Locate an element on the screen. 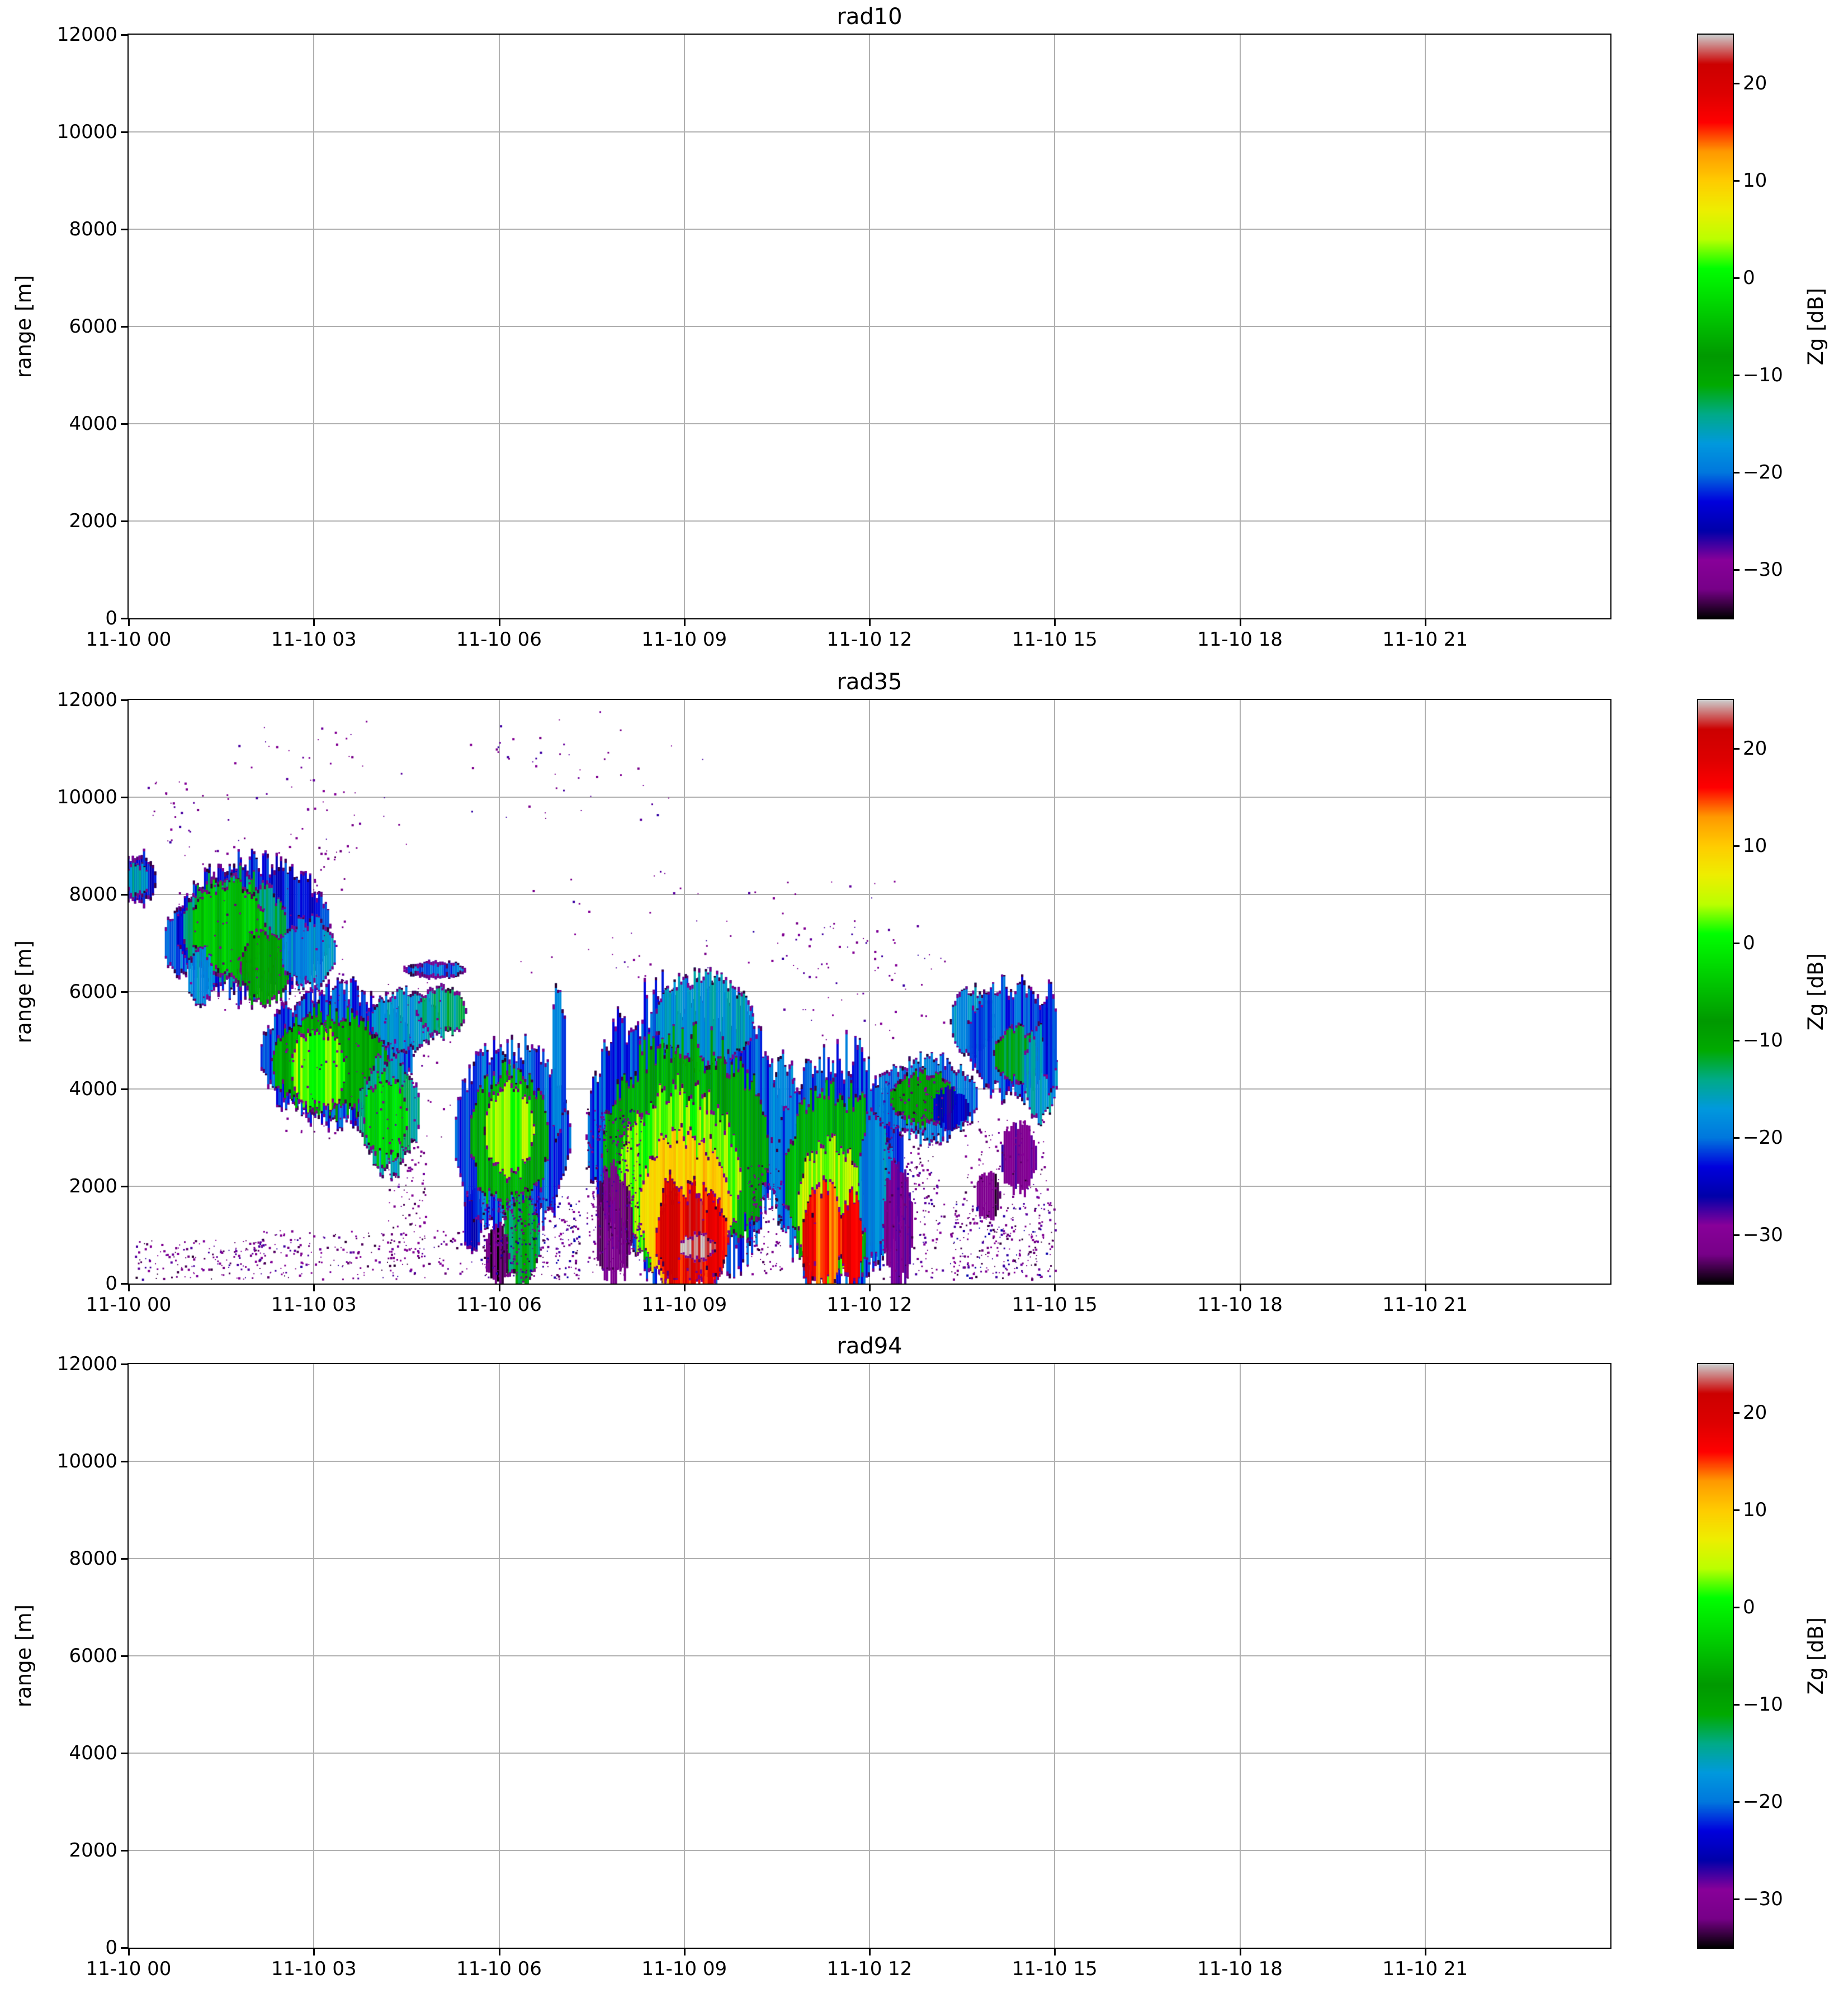  colorbar-gradient is located at coordinates (1716, 992).